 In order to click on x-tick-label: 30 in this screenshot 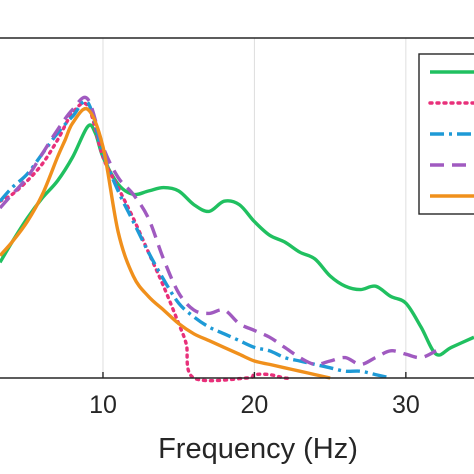, I will do `click(406, 405)`.